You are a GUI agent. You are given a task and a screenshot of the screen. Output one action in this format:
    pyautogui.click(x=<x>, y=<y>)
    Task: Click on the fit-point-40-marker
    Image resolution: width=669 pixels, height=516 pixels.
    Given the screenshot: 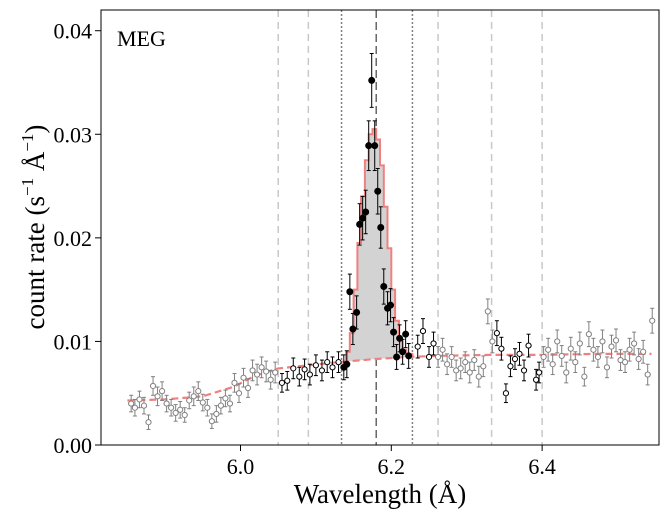 What is the action you would take?
    pyautogui.click(x=510, y=366)
    